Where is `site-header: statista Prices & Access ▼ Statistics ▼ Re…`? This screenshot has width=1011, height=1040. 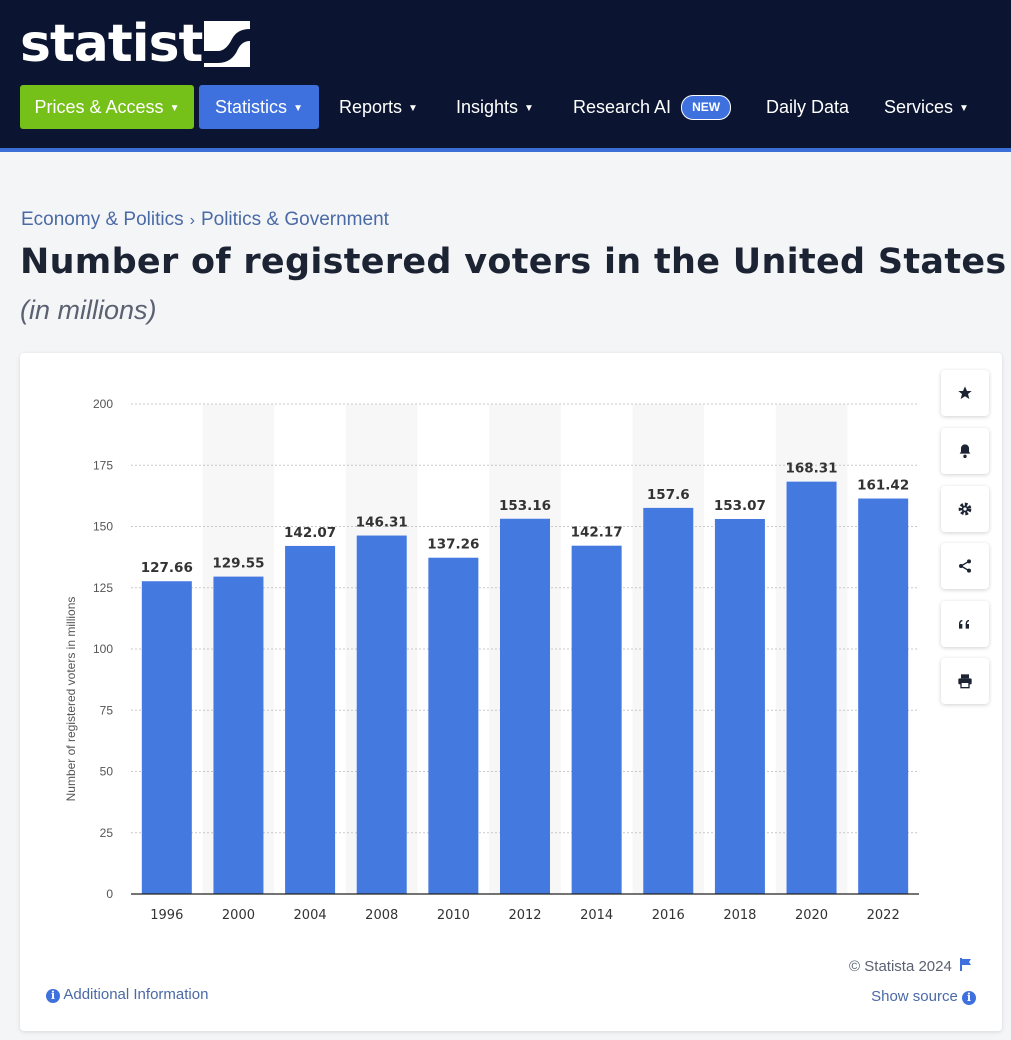 site-header: statista Prices & Access ▼ Statistics ▼ Re… is located at coordinates (505, 76).